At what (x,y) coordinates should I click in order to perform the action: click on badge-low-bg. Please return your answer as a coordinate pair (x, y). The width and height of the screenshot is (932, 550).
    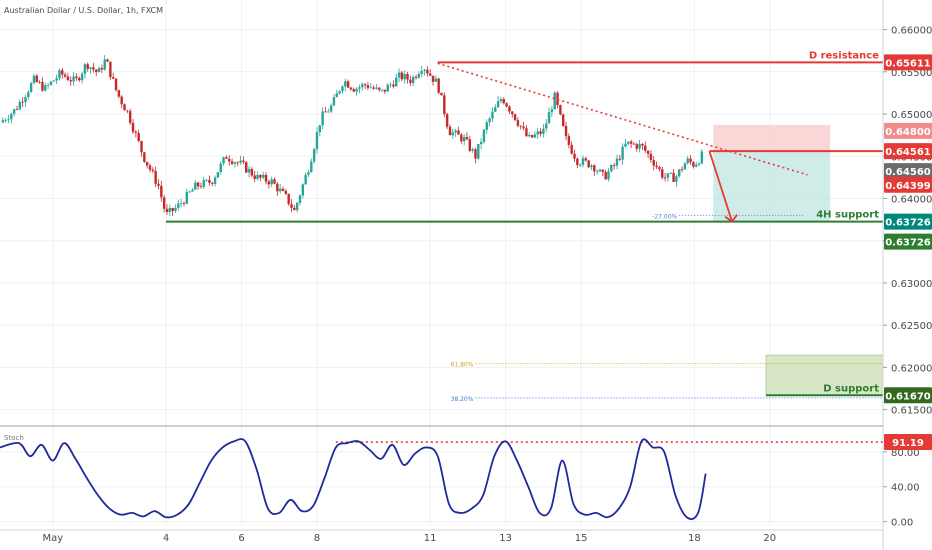
    Looking at the image, I should click on (908, 184).